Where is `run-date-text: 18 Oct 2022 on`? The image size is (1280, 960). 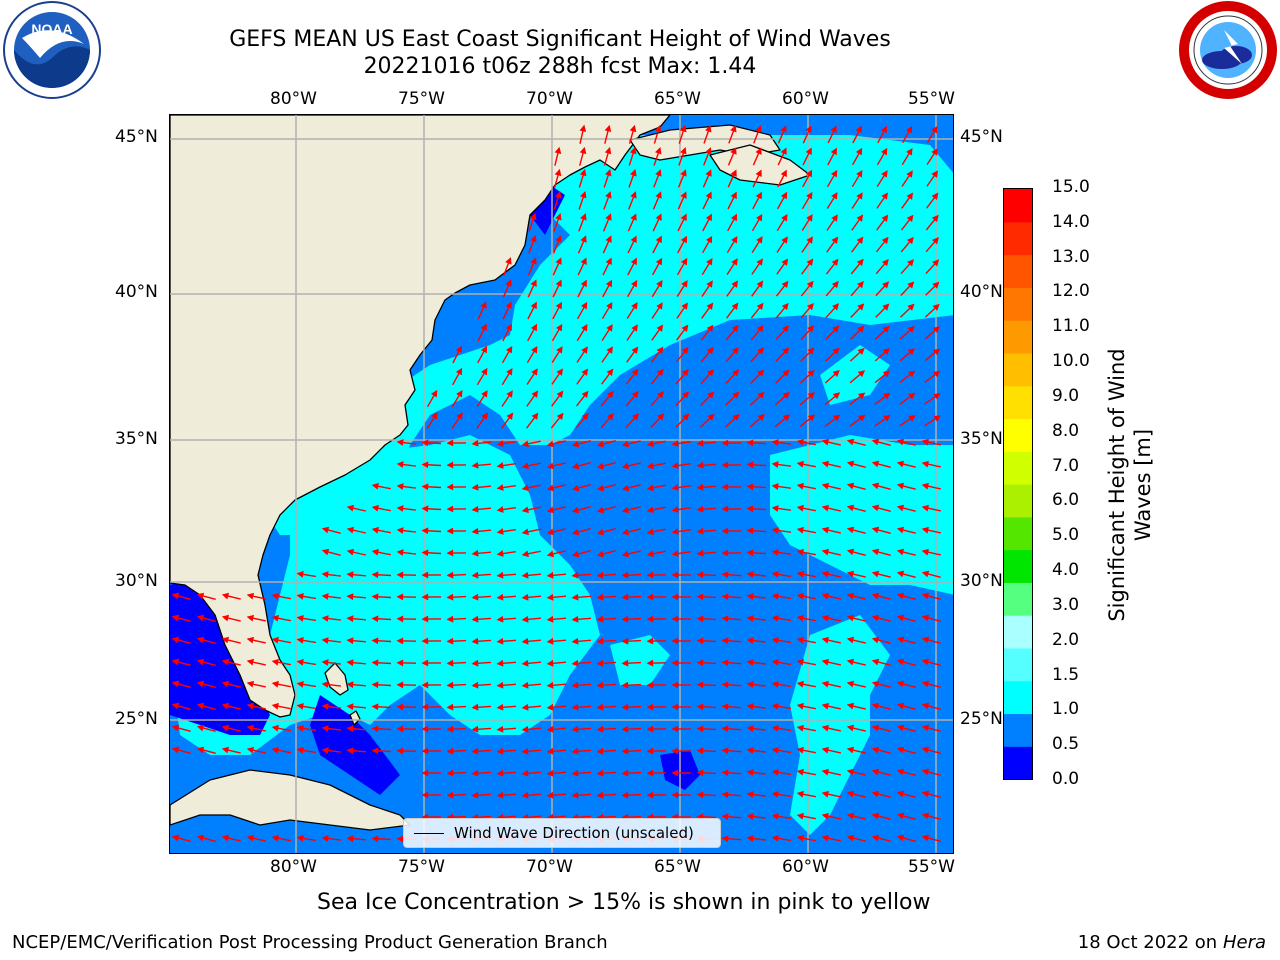
run-date-text: 18 Oct 2022 on is located at coordinates (1150, 942).